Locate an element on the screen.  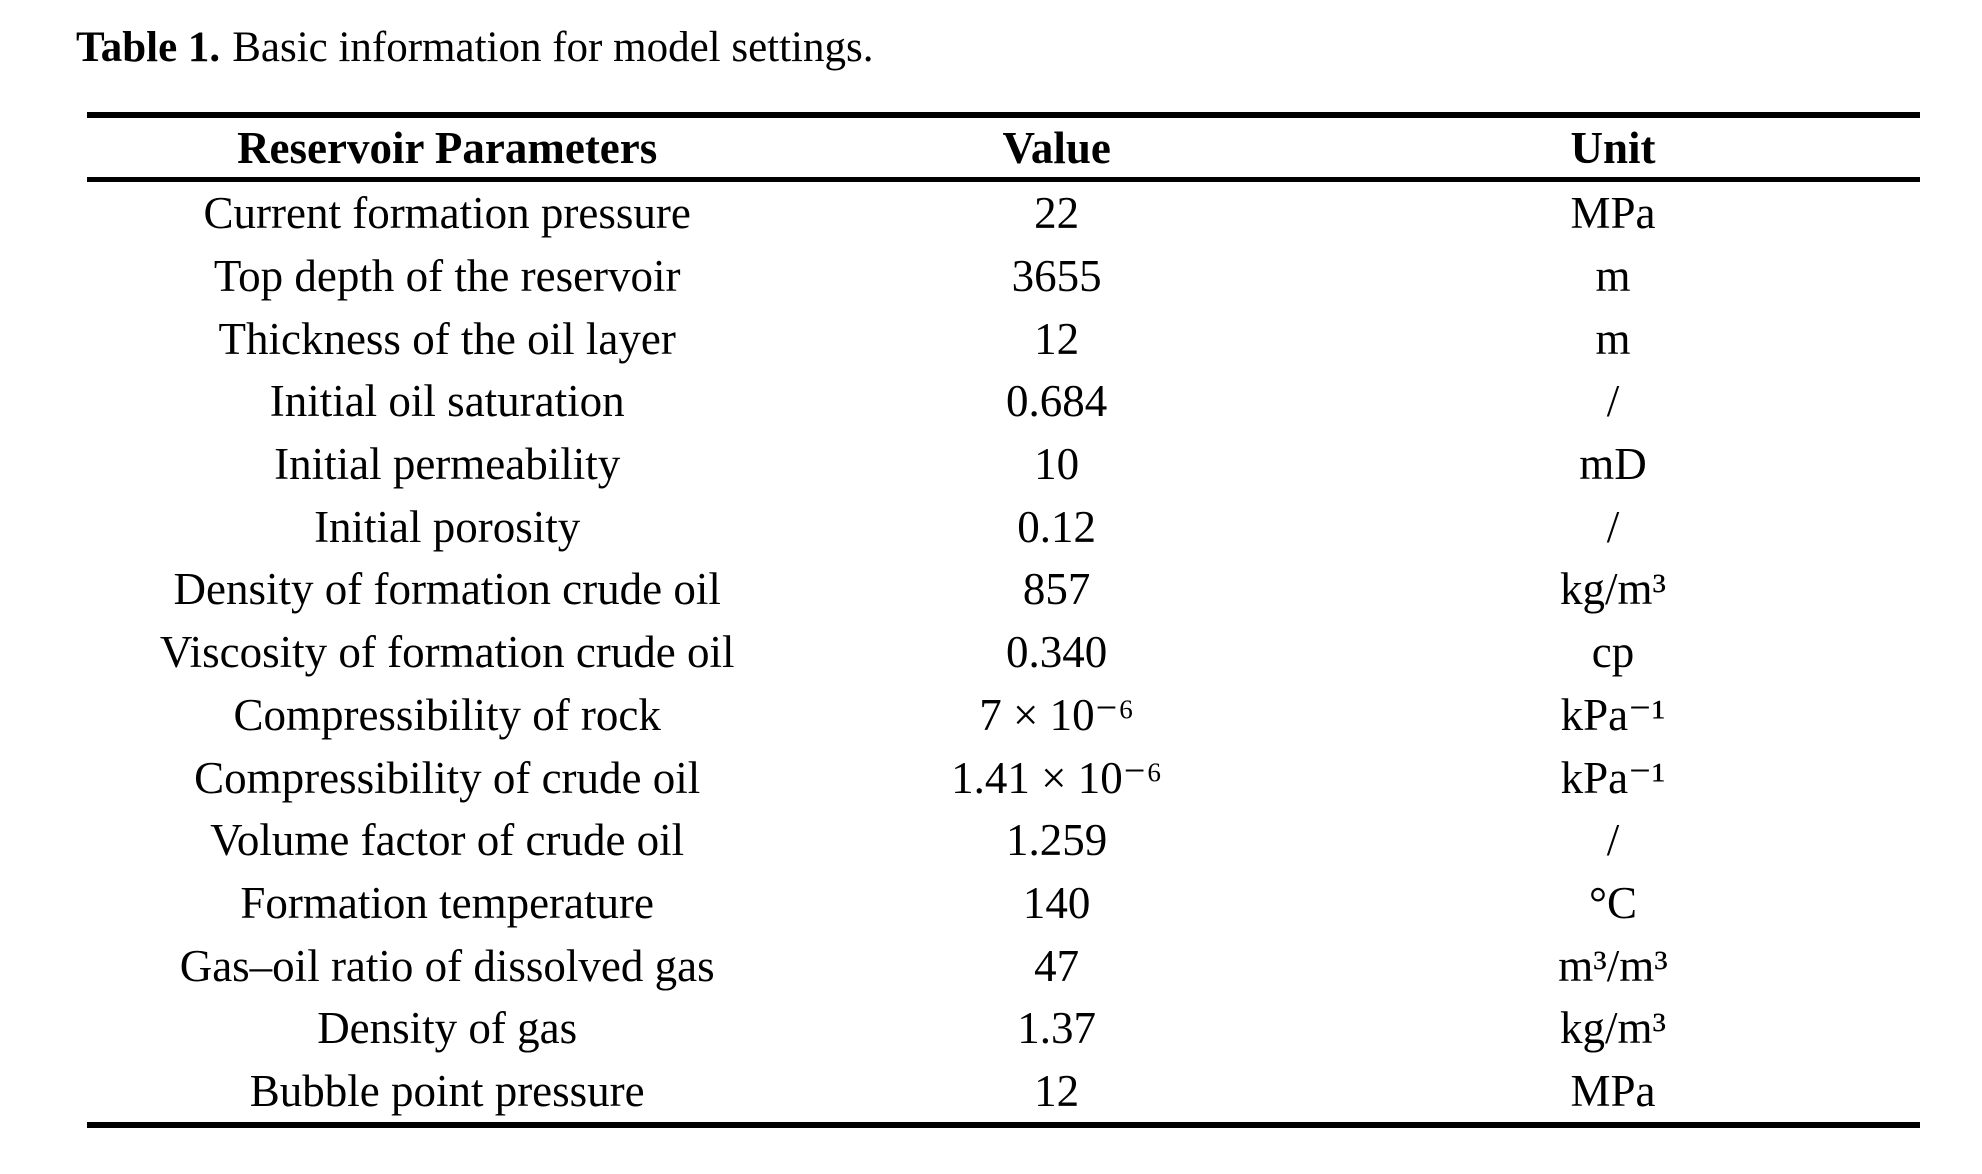
table-row: Thickness of the oil layer 12 m is located at coordinates (1003, 338).